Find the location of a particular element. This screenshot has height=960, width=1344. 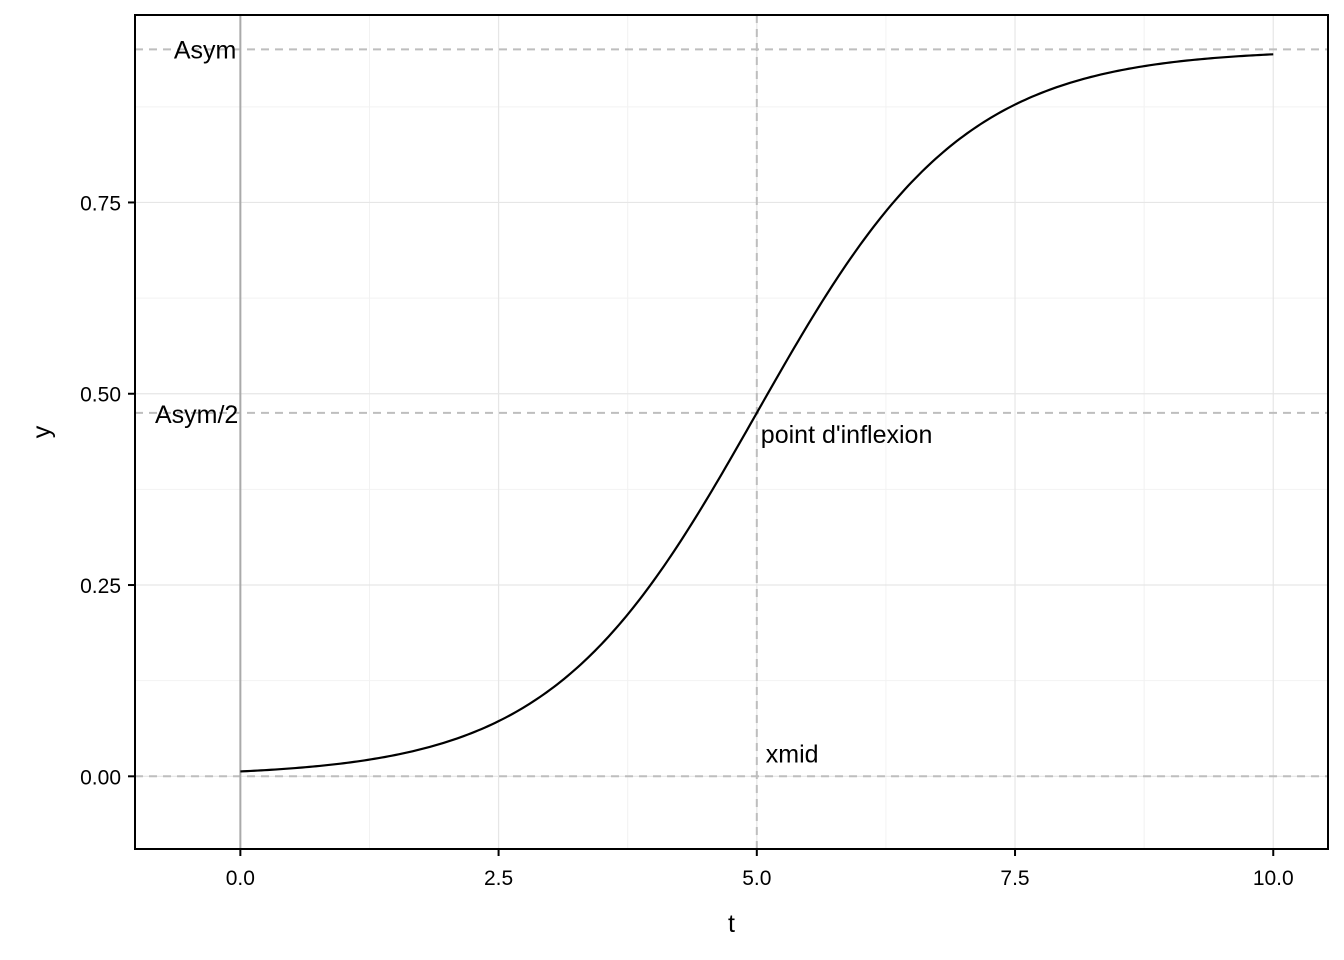

annotation-label: xmid is located at coordinates (792, 754).